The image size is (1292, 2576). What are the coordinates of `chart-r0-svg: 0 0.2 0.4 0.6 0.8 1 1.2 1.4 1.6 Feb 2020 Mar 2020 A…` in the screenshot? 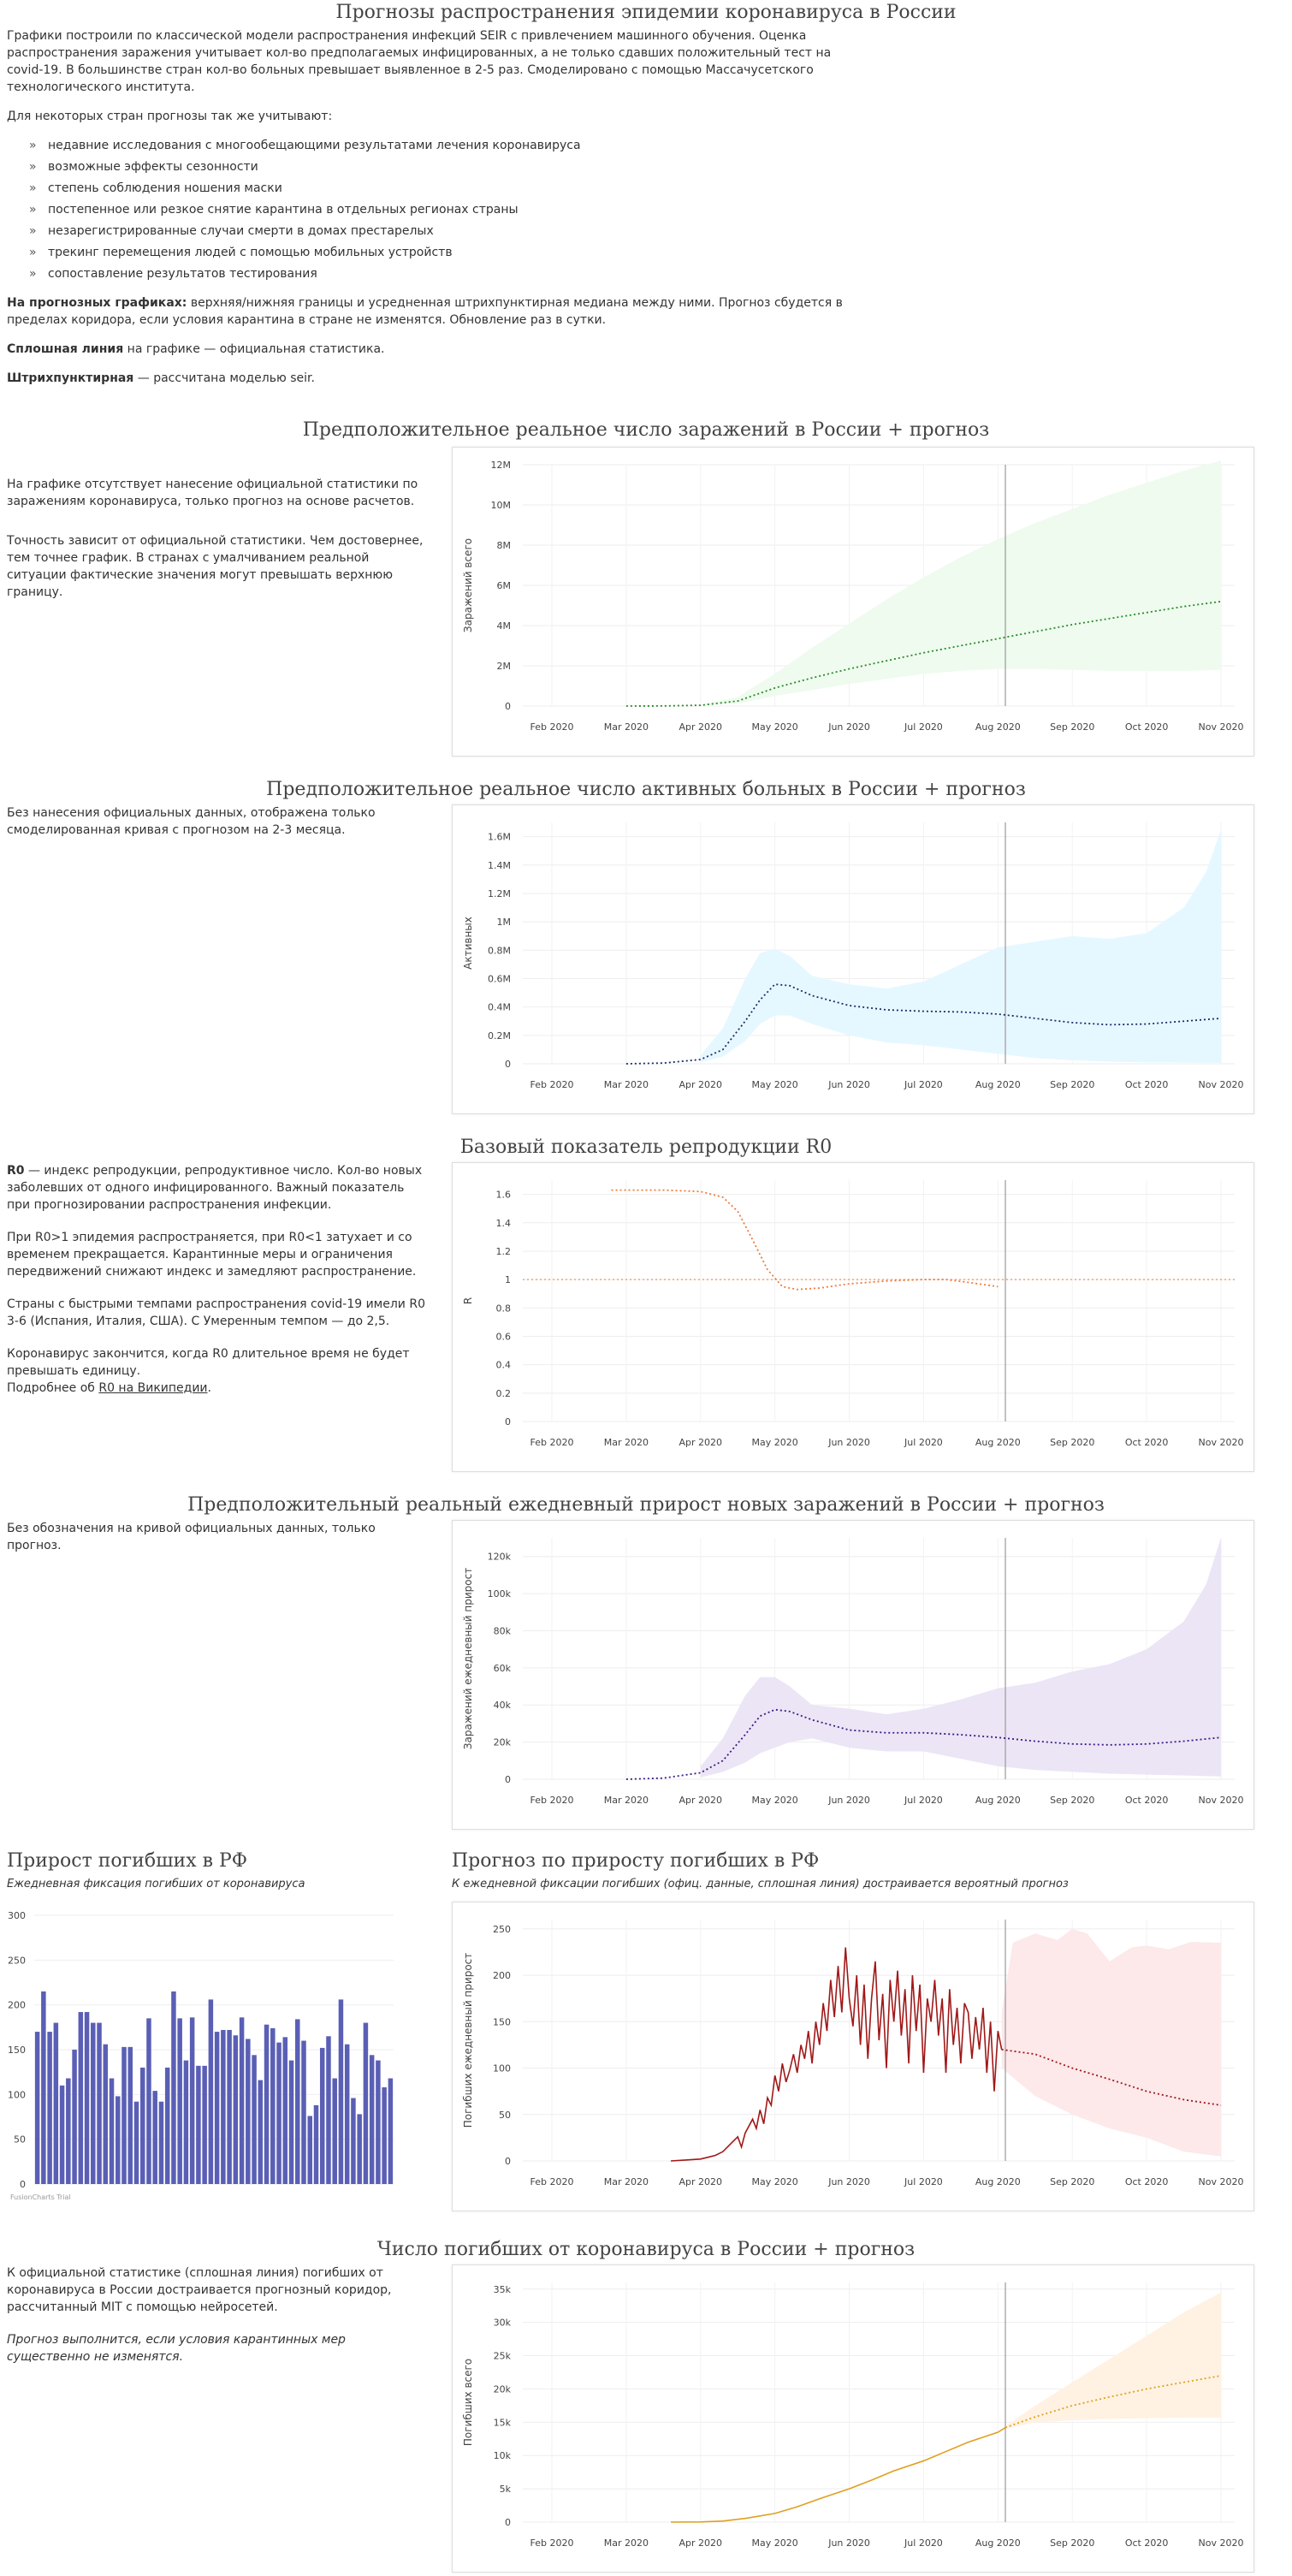 It's located at (852, 1314).